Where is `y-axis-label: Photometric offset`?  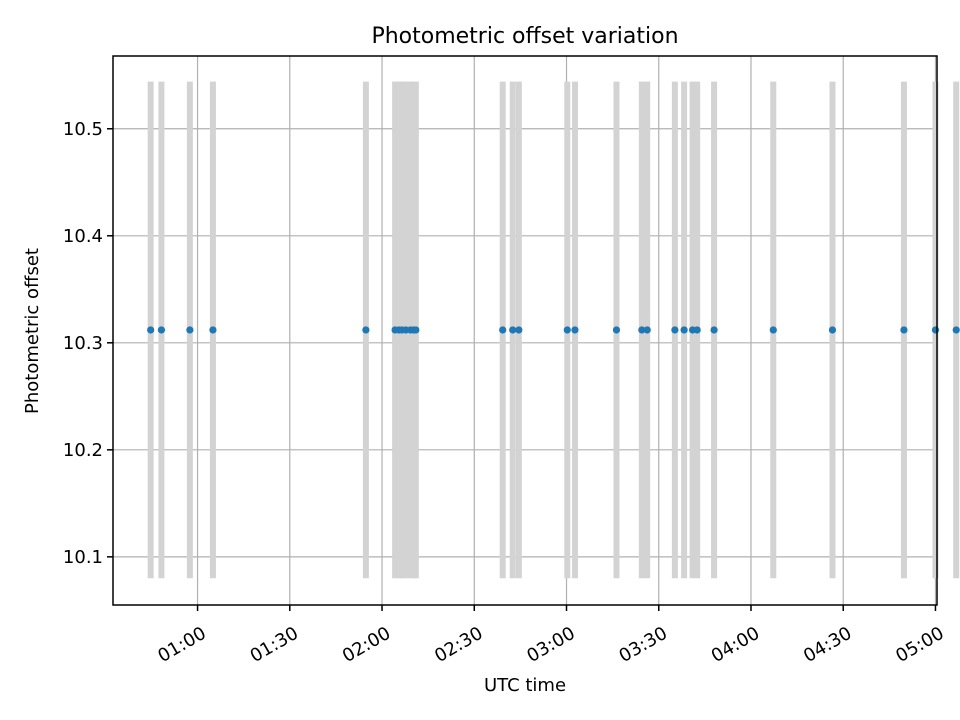 y-axis-label: Photometric offset is located at coordinates (32, 331).